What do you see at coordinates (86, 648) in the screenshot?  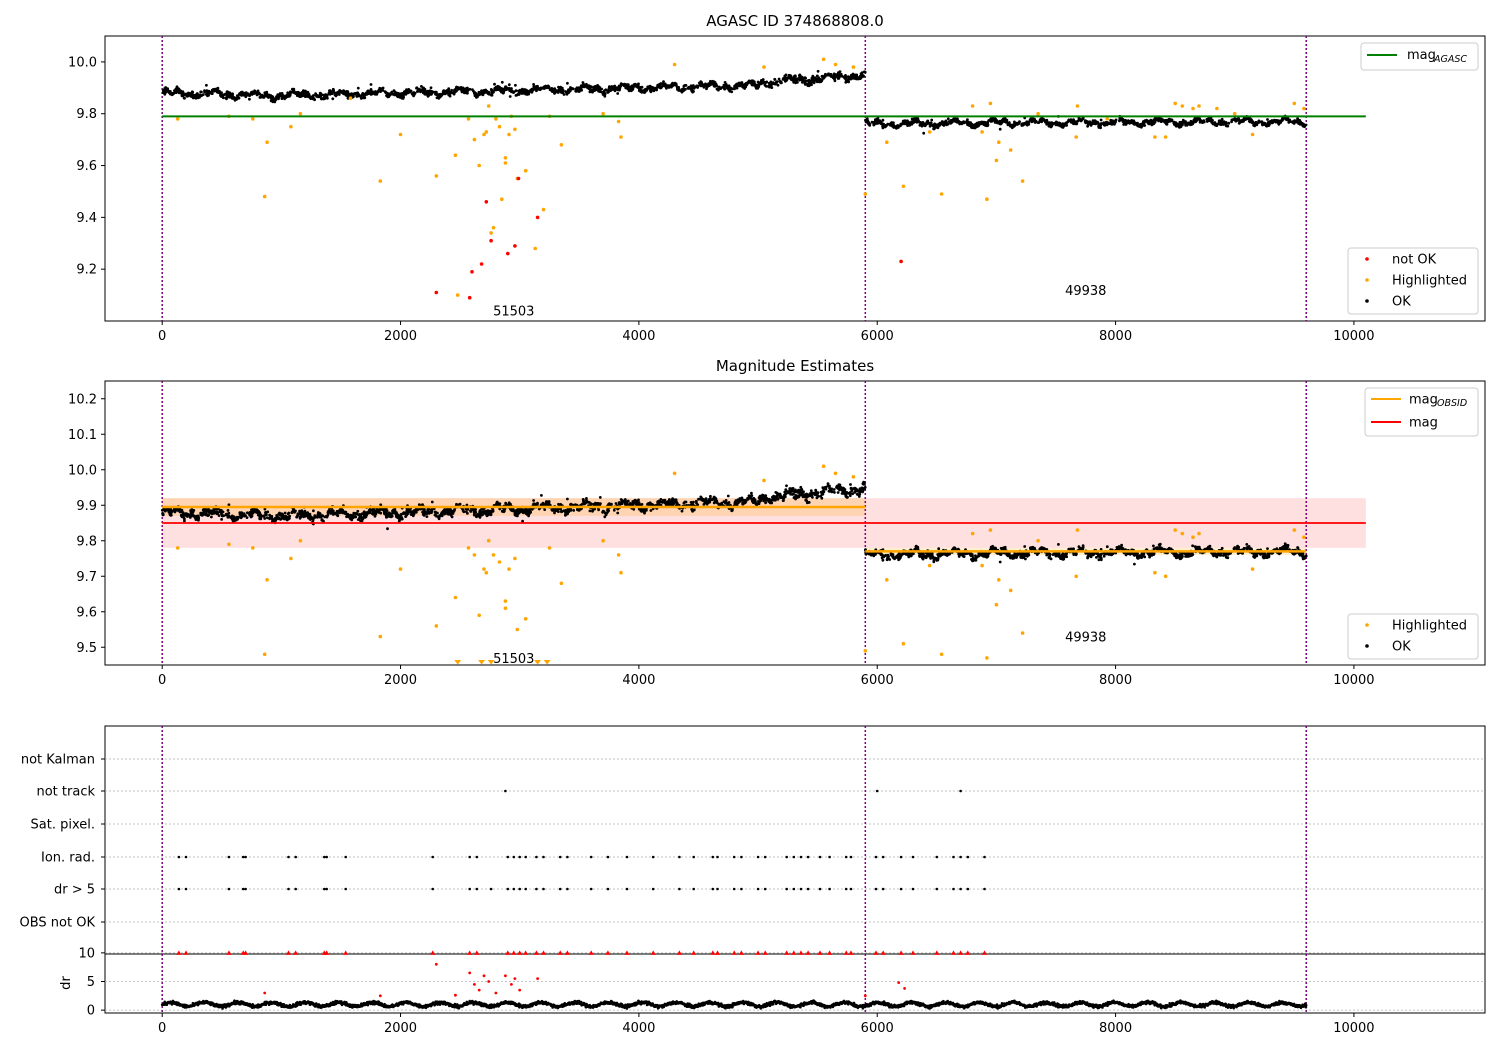 I see `y-tick-label: 9.5` at bounding box center [86, 648].